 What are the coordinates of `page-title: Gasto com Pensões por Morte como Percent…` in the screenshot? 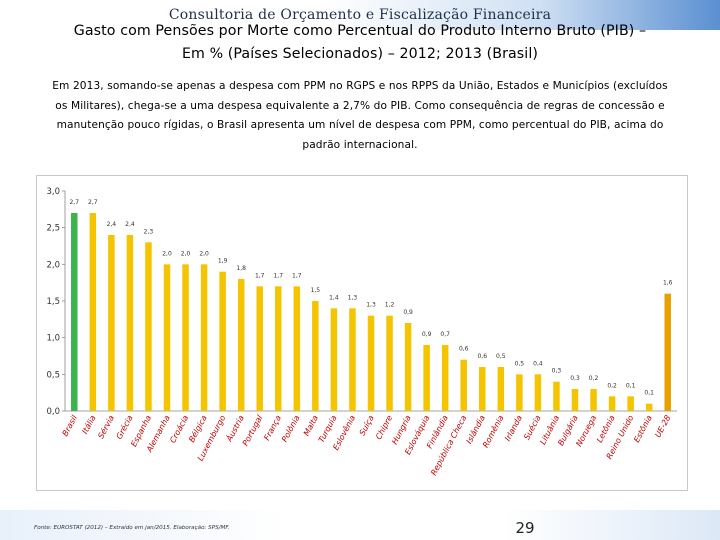 It's located at (360, 43).